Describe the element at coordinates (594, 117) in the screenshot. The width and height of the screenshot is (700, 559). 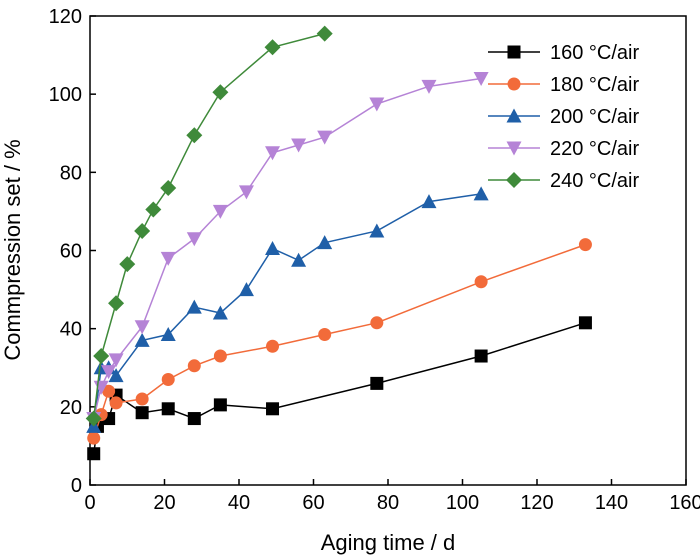
I see `legend-label: 200 °C/air` at that location.